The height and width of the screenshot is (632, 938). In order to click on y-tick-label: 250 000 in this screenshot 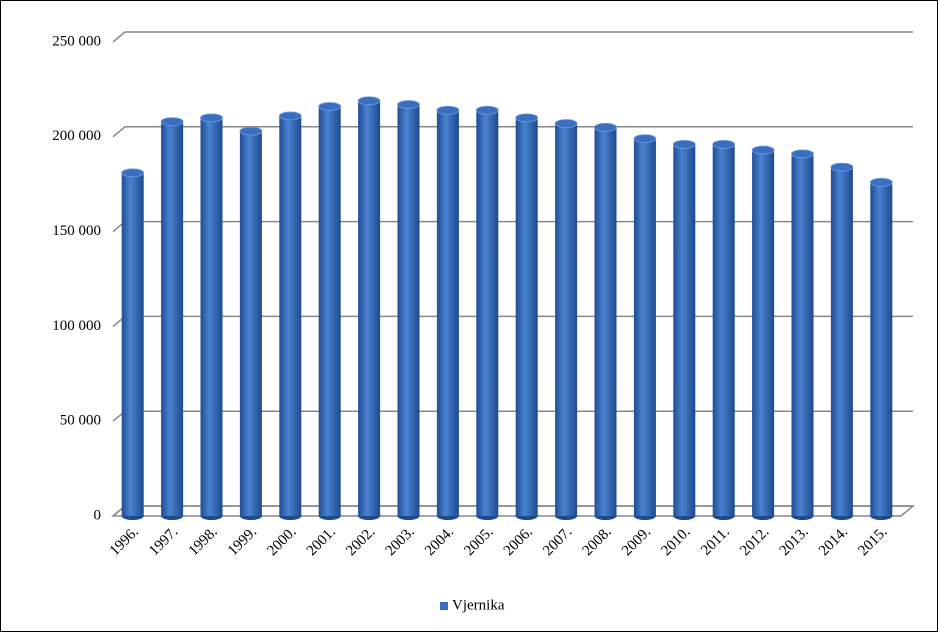, I will do `click(76, 41)`.